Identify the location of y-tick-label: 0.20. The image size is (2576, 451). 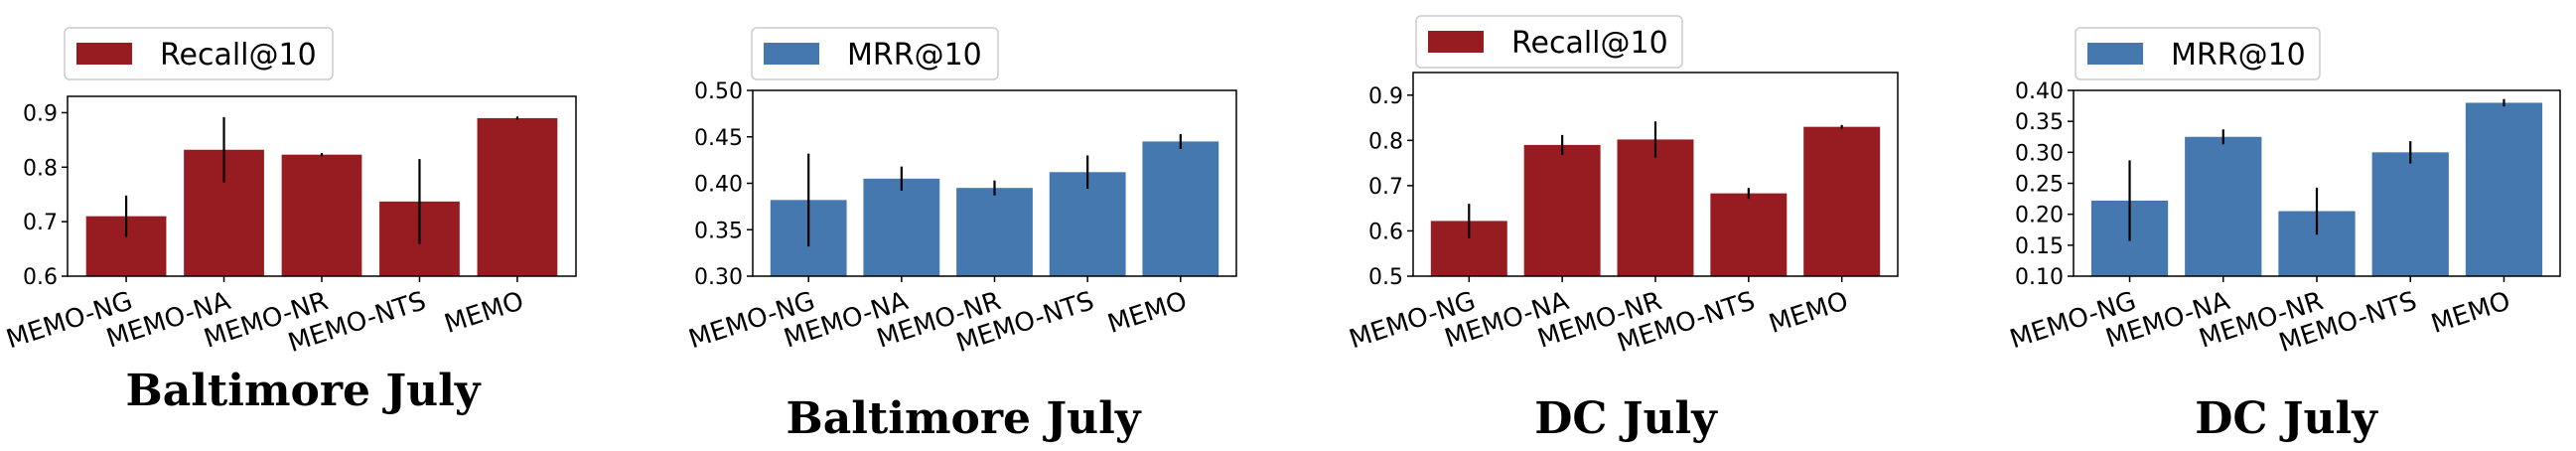
(2040, 216).